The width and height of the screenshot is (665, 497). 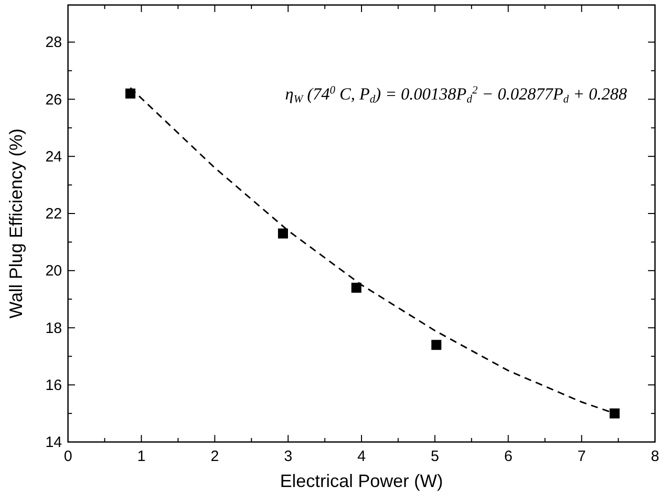 What do you see at coordinates (456, 95) in the screenshot?
I see `text: η$_{W}$ (74$^{0}$ C, P$_{d}$) = 0.00138P$_{d}$$^{2}$ − 0.02877P$_{d}$ + 0.288` at bounding box center [456, 95].